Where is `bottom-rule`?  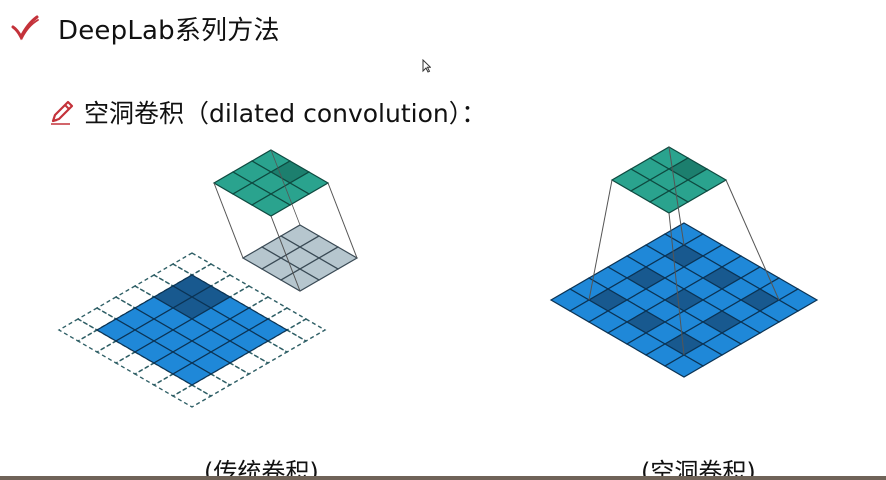
bottom-rule is located at coordinates (443, 478).